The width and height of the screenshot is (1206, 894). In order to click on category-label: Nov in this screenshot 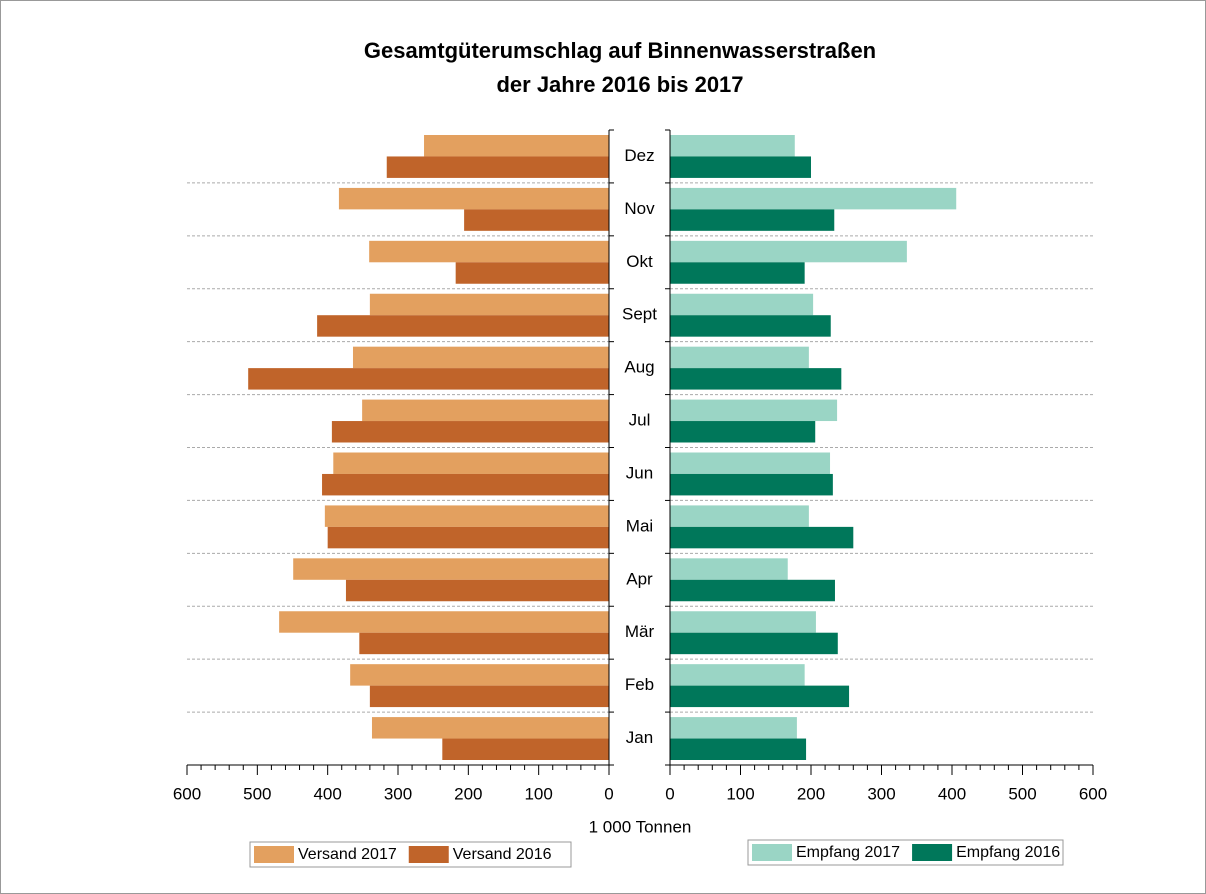, I will do `click(639, 208)`.